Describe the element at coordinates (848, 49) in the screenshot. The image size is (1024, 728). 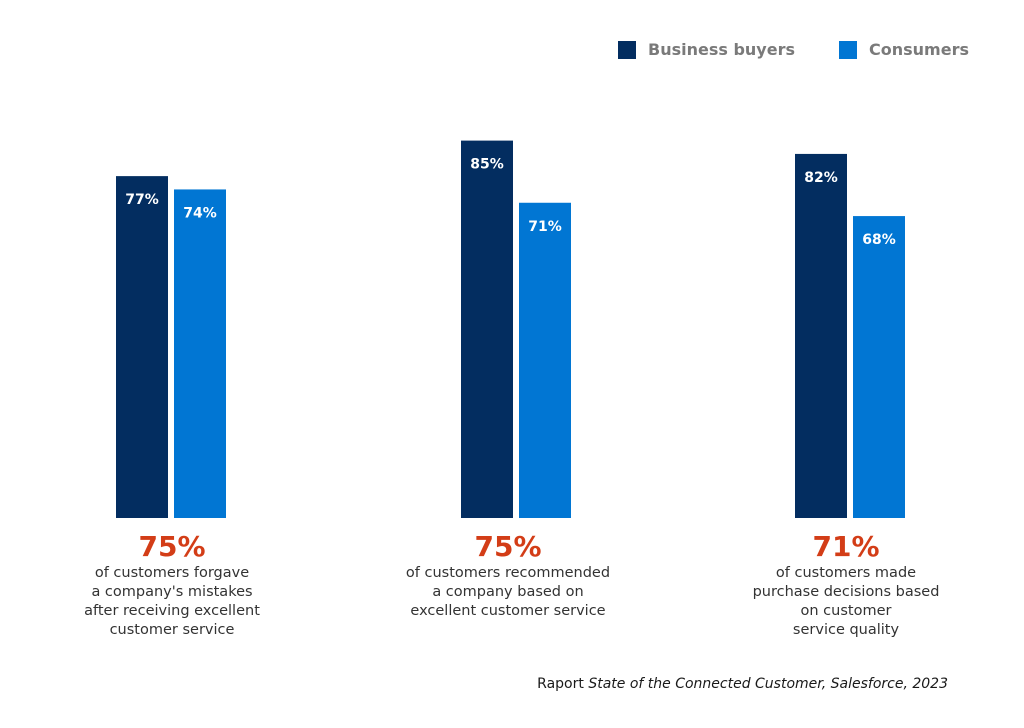
I see `legend-swatch-consumers` at that location.